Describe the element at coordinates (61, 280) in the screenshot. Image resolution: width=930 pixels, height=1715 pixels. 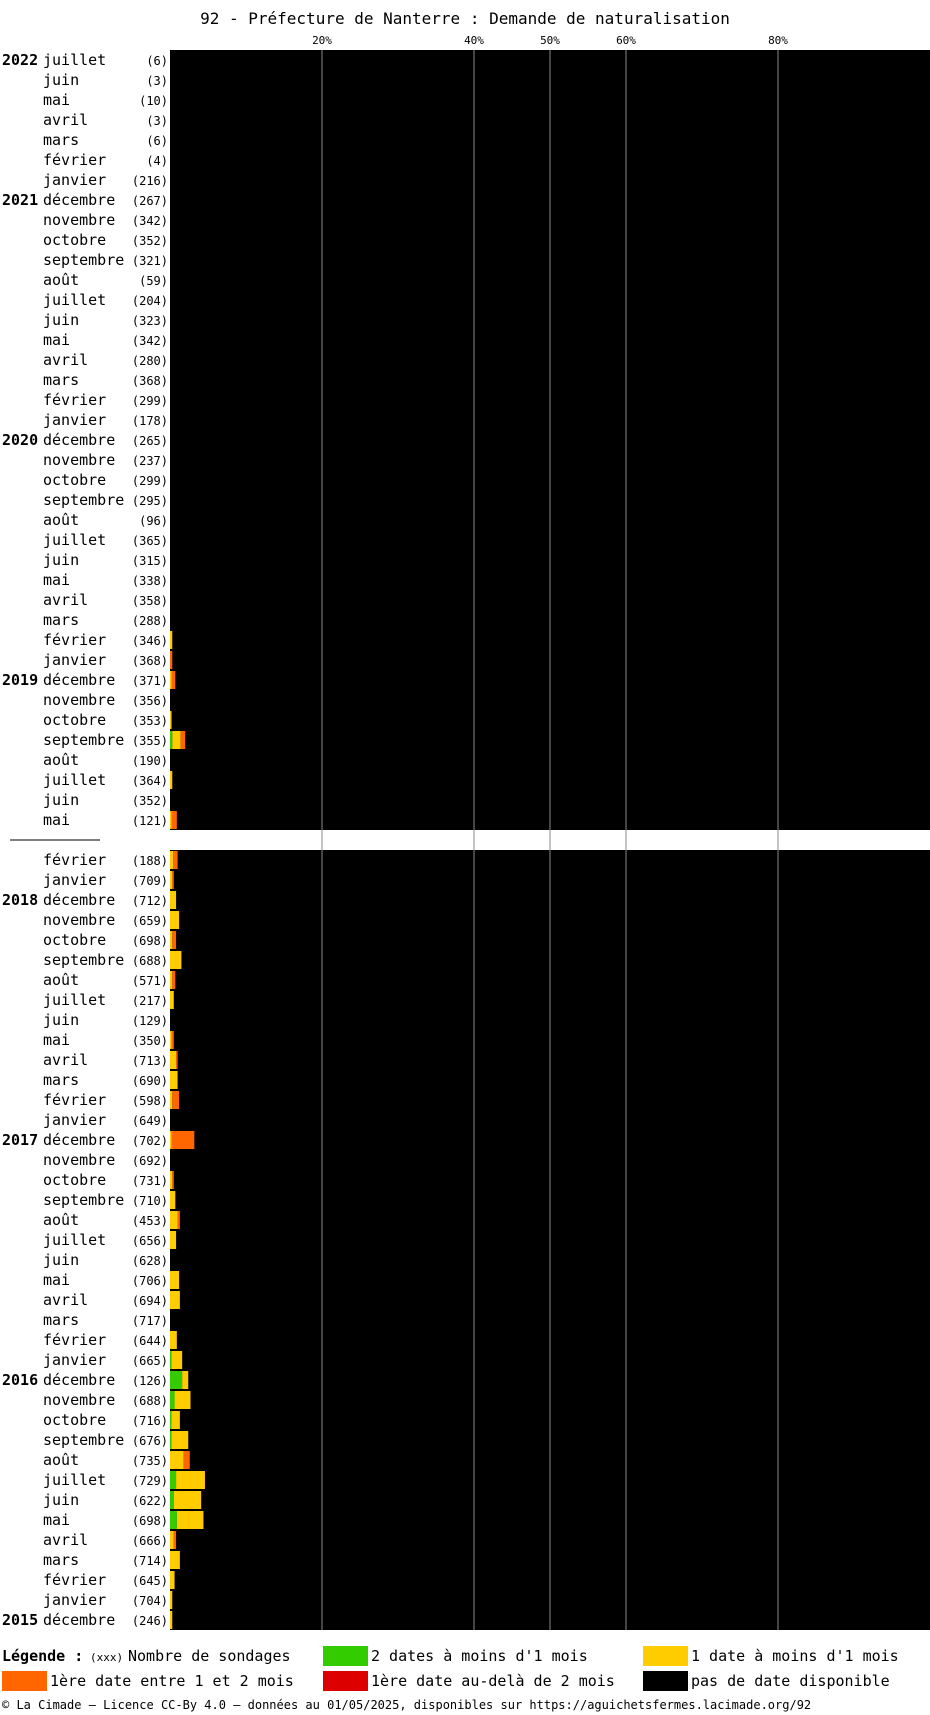
I see `month-label: août` at that location.